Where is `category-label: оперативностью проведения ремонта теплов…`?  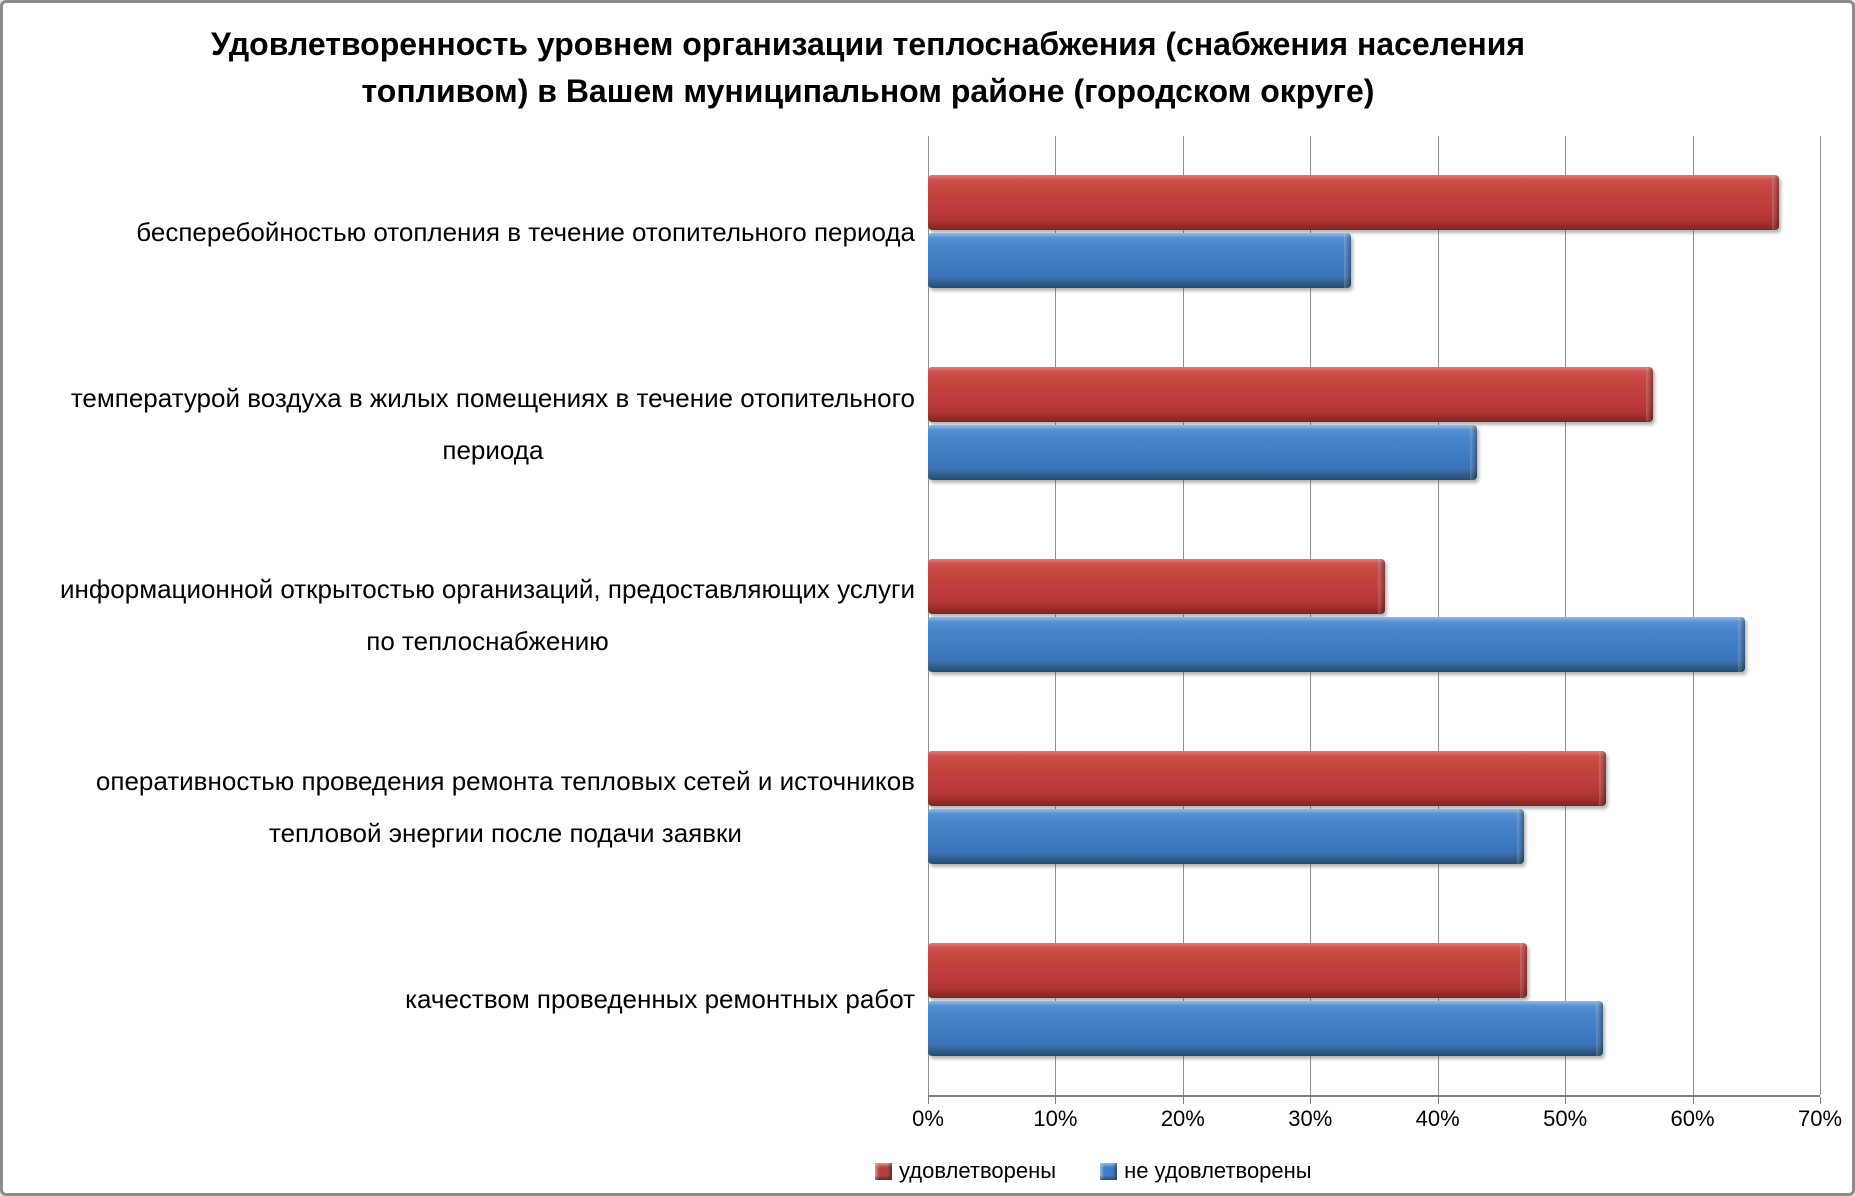
category-label: оперативностью проведения ремонта теплов… is located at coordinates (505, 807).